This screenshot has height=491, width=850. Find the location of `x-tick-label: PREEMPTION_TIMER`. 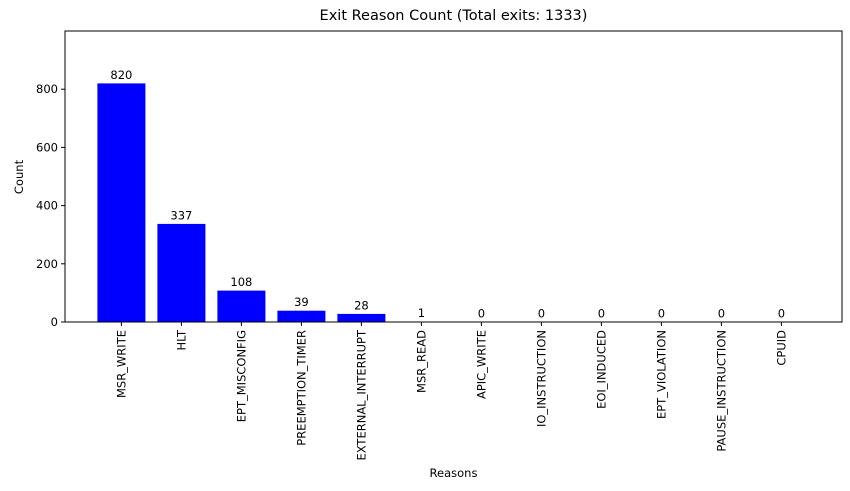

x-tick-label: PREEMPTION_TIMER is located at coordinates (301, 388).